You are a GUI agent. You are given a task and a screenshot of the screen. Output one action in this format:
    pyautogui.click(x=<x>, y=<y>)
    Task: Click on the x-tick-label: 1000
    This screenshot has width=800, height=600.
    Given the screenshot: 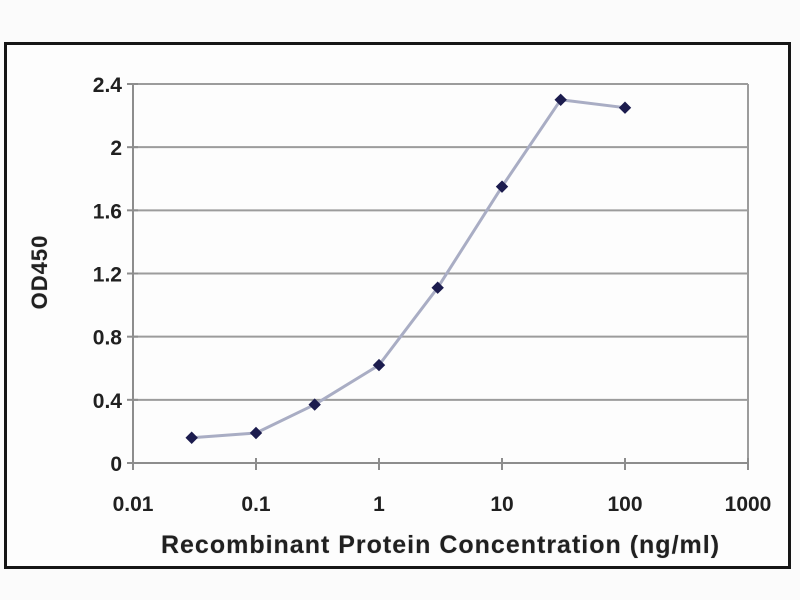 What is the action you would take?
    pyautogui.click(x=748, y=504)
    